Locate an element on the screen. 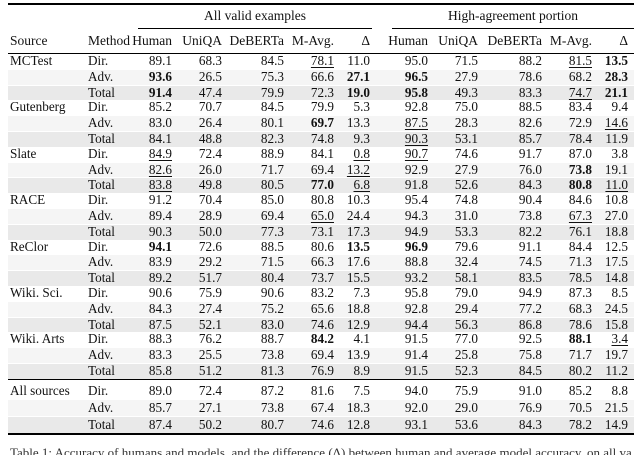  value-cell: 81.6 is located at coordinates (315, 389).